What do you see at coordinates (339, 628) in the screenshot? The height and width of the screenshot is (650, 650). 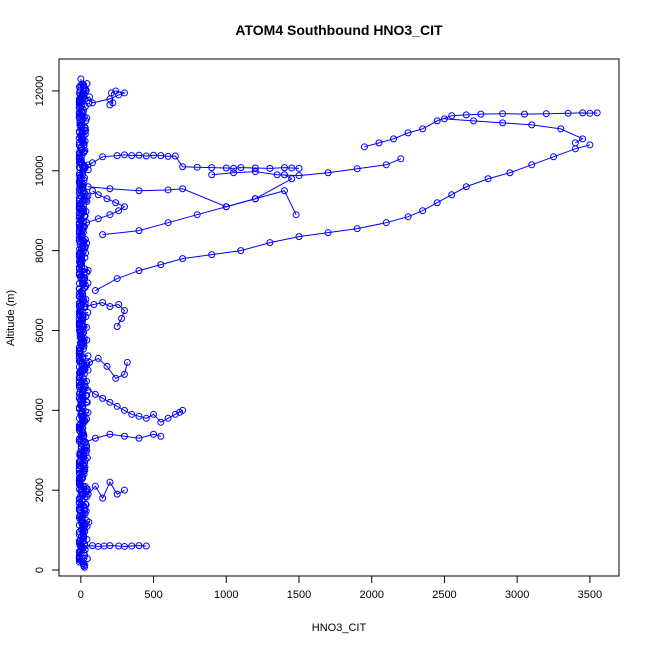 I see `x-axis-label: HNO3_CIT` at bounding box center [339, 628].